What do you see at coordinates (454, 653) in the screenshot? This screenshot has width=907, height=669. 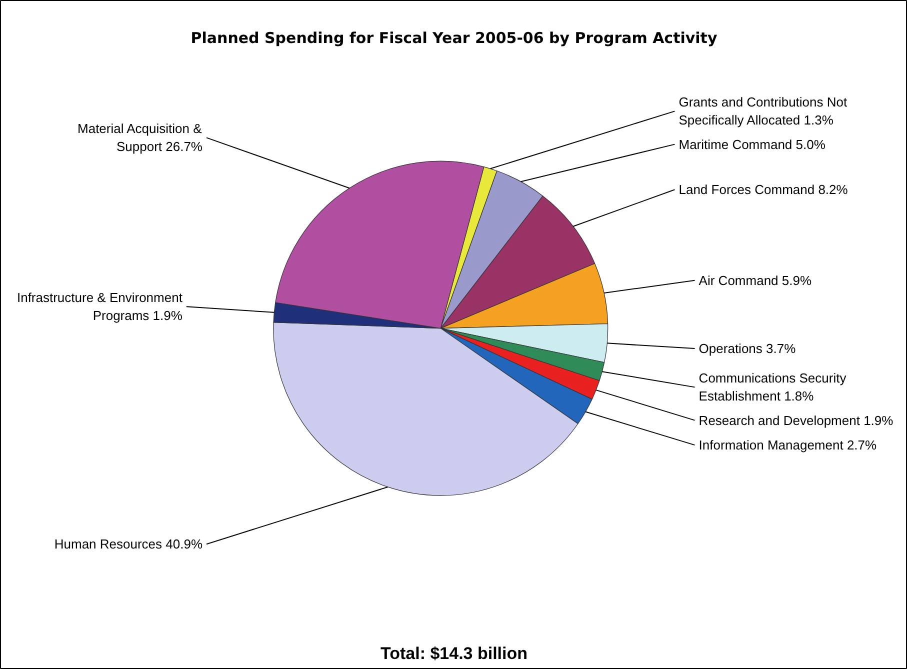 I see `text: Total: $14.3 billion` at bounding box center [454, 653].